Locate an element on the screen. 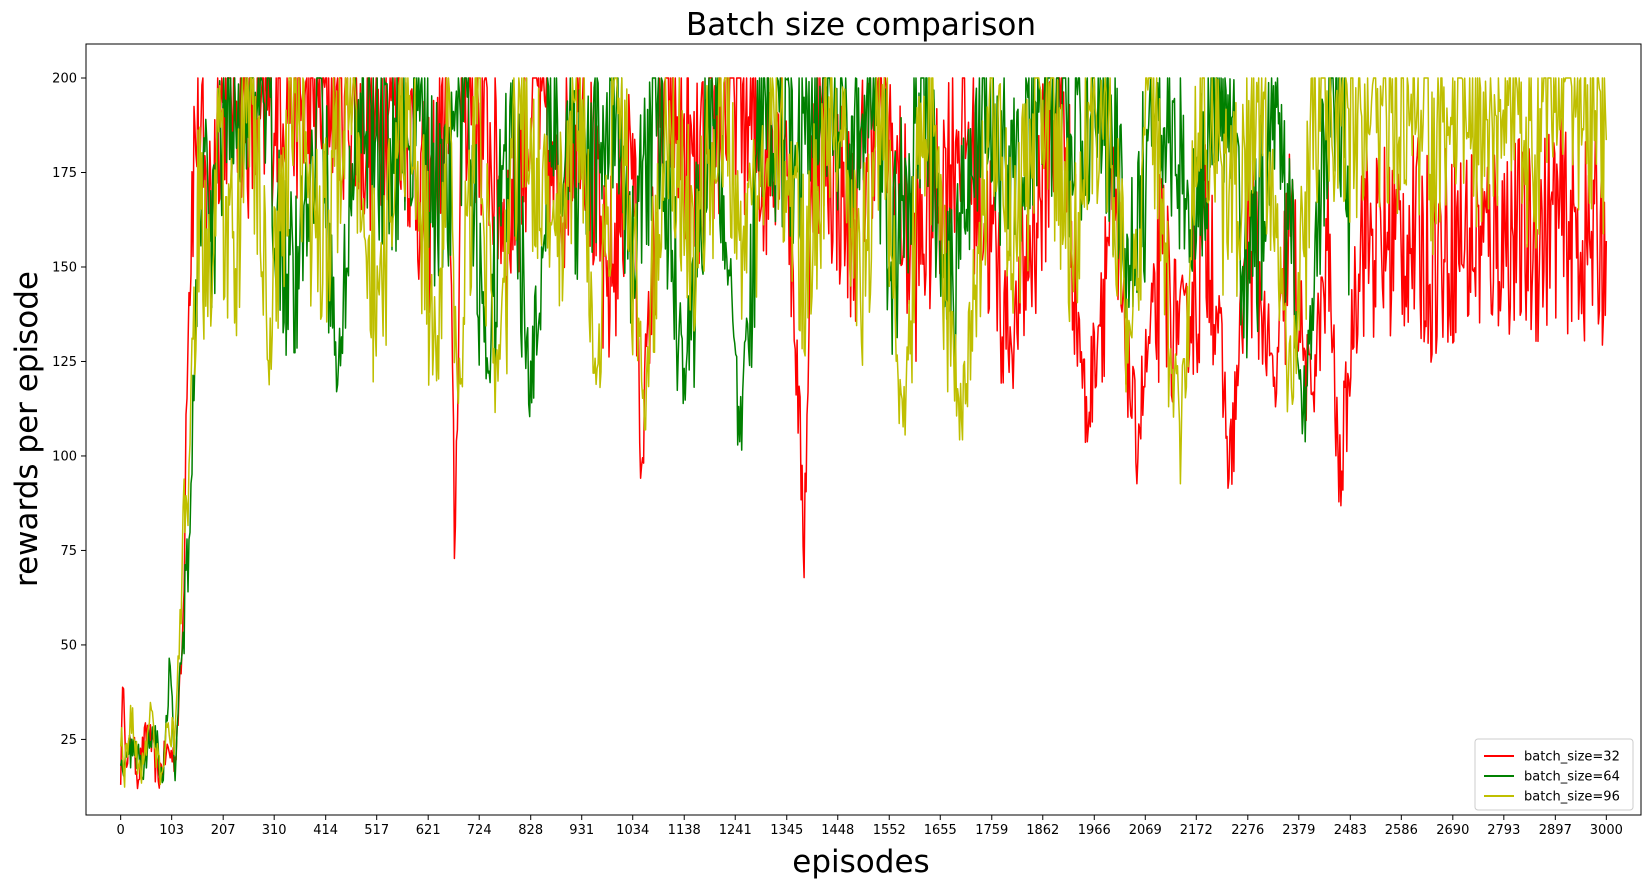  x-tick-label: 103 is located at coordinates (171, 830).